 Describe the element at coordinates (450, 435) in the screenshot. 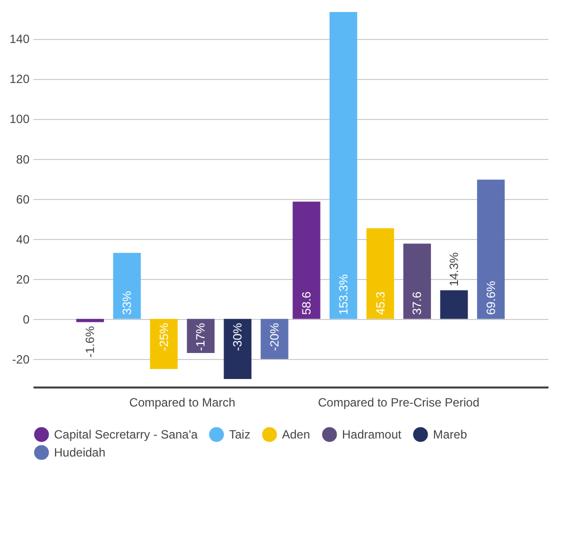

I see `legend-label: Mareb` at that location.